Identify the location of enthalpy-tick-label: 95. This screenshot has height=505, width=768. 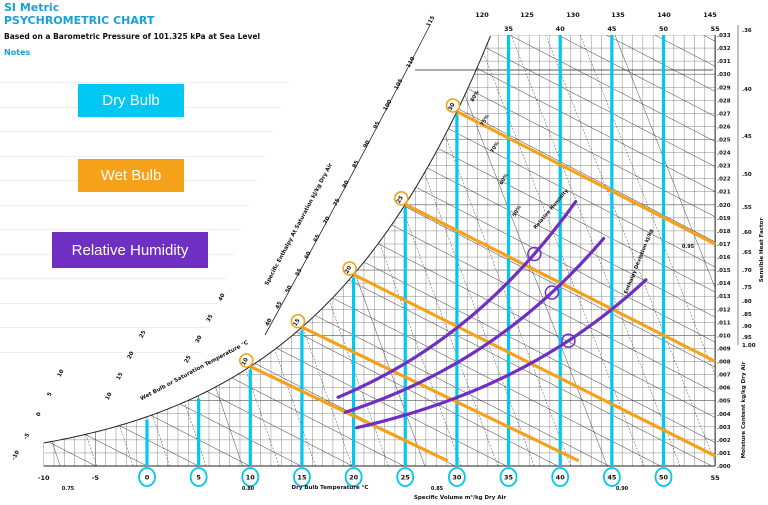
(377, 126).